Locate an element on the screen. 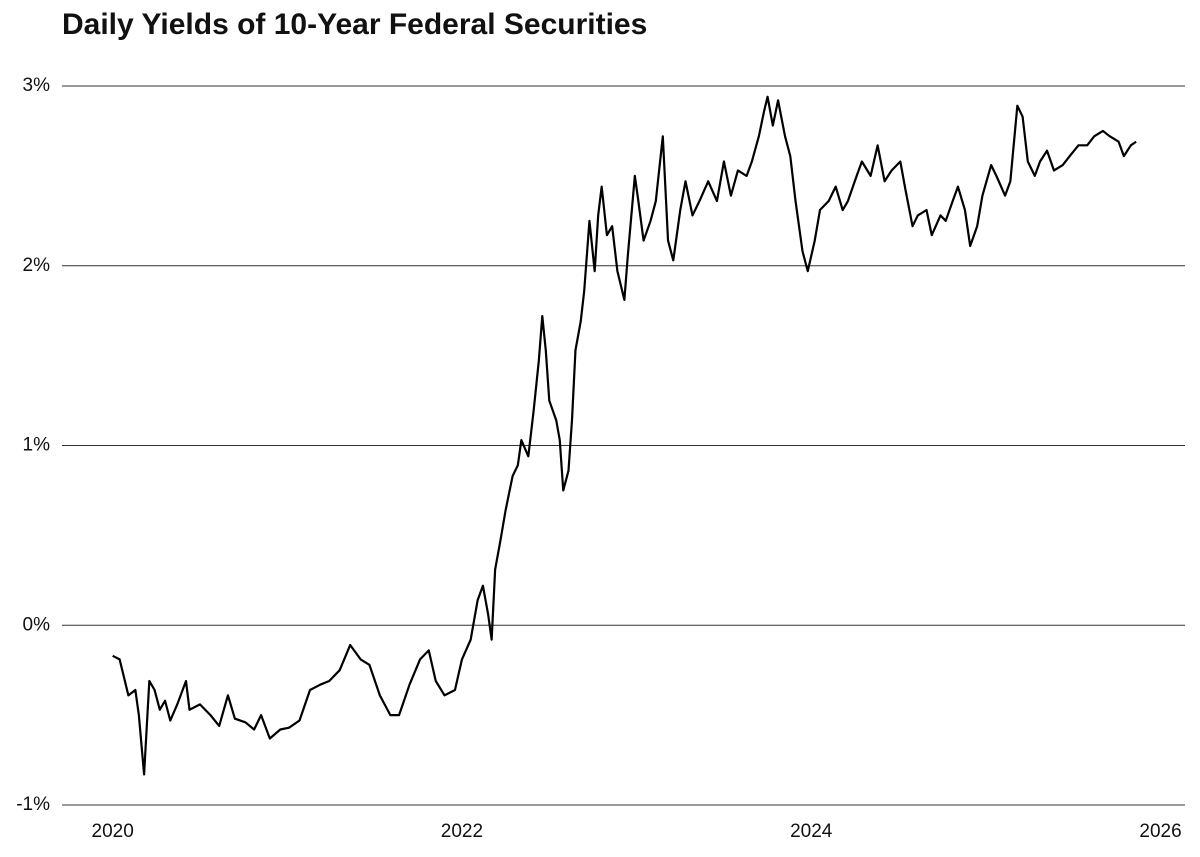 This screenshot has width=1200, height=857. x-tick-label: 2024 is located at coordinates (811, 831).